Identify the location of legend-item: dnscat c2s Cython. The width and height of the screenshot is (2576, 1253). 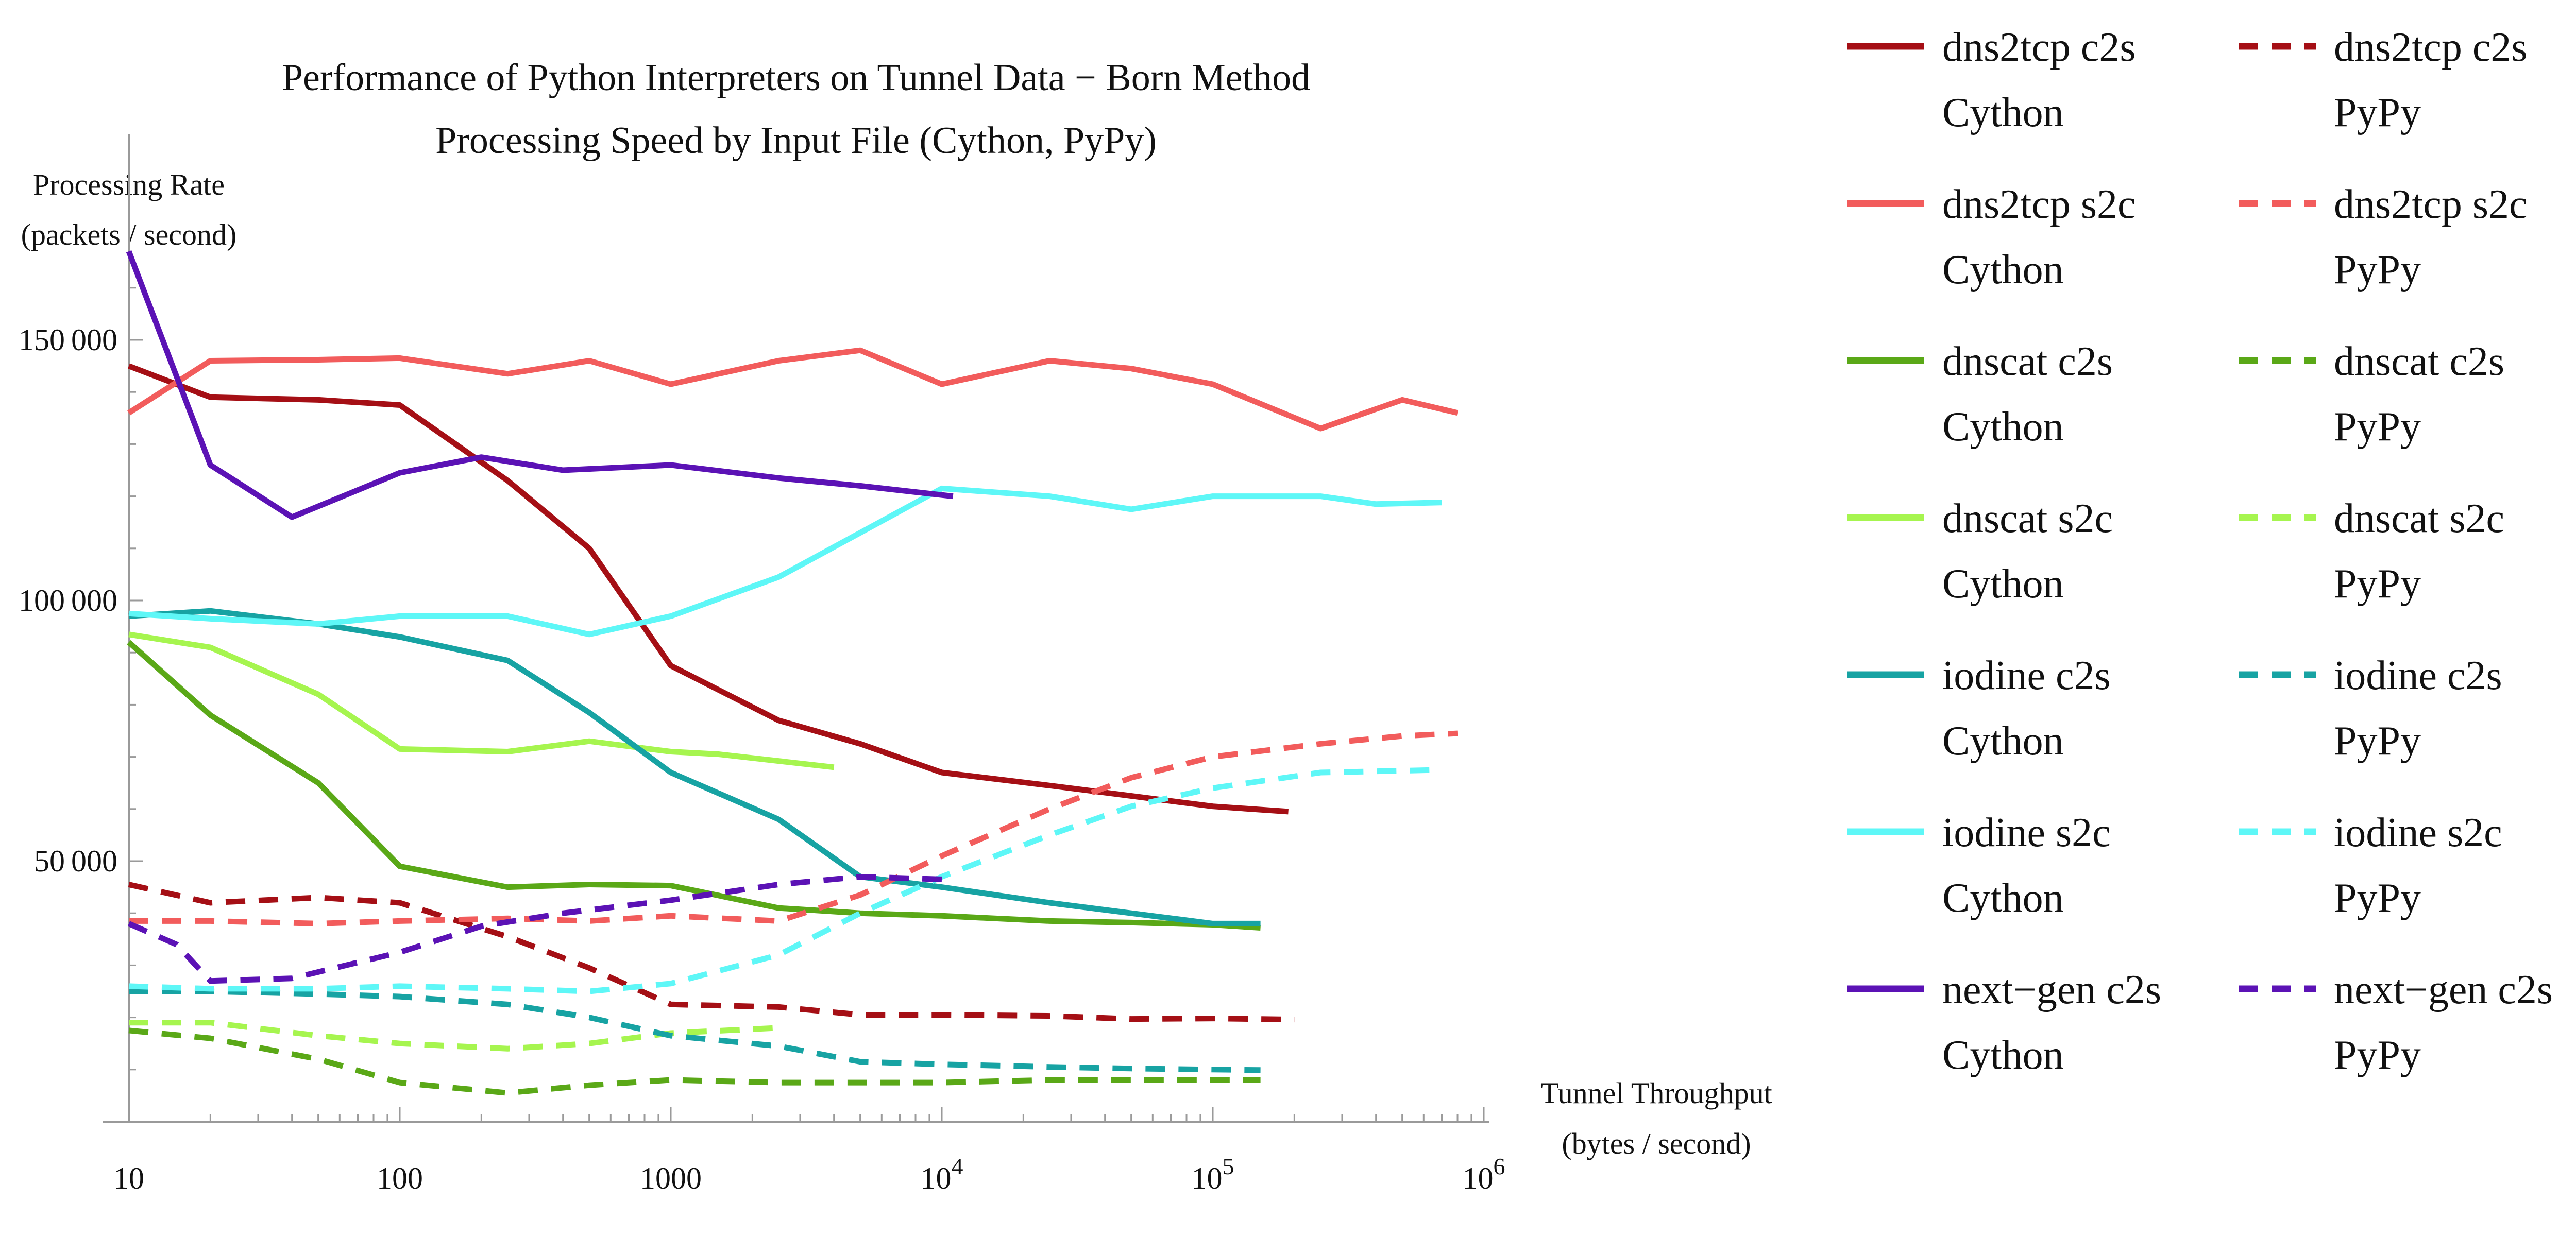
(1980, 394).